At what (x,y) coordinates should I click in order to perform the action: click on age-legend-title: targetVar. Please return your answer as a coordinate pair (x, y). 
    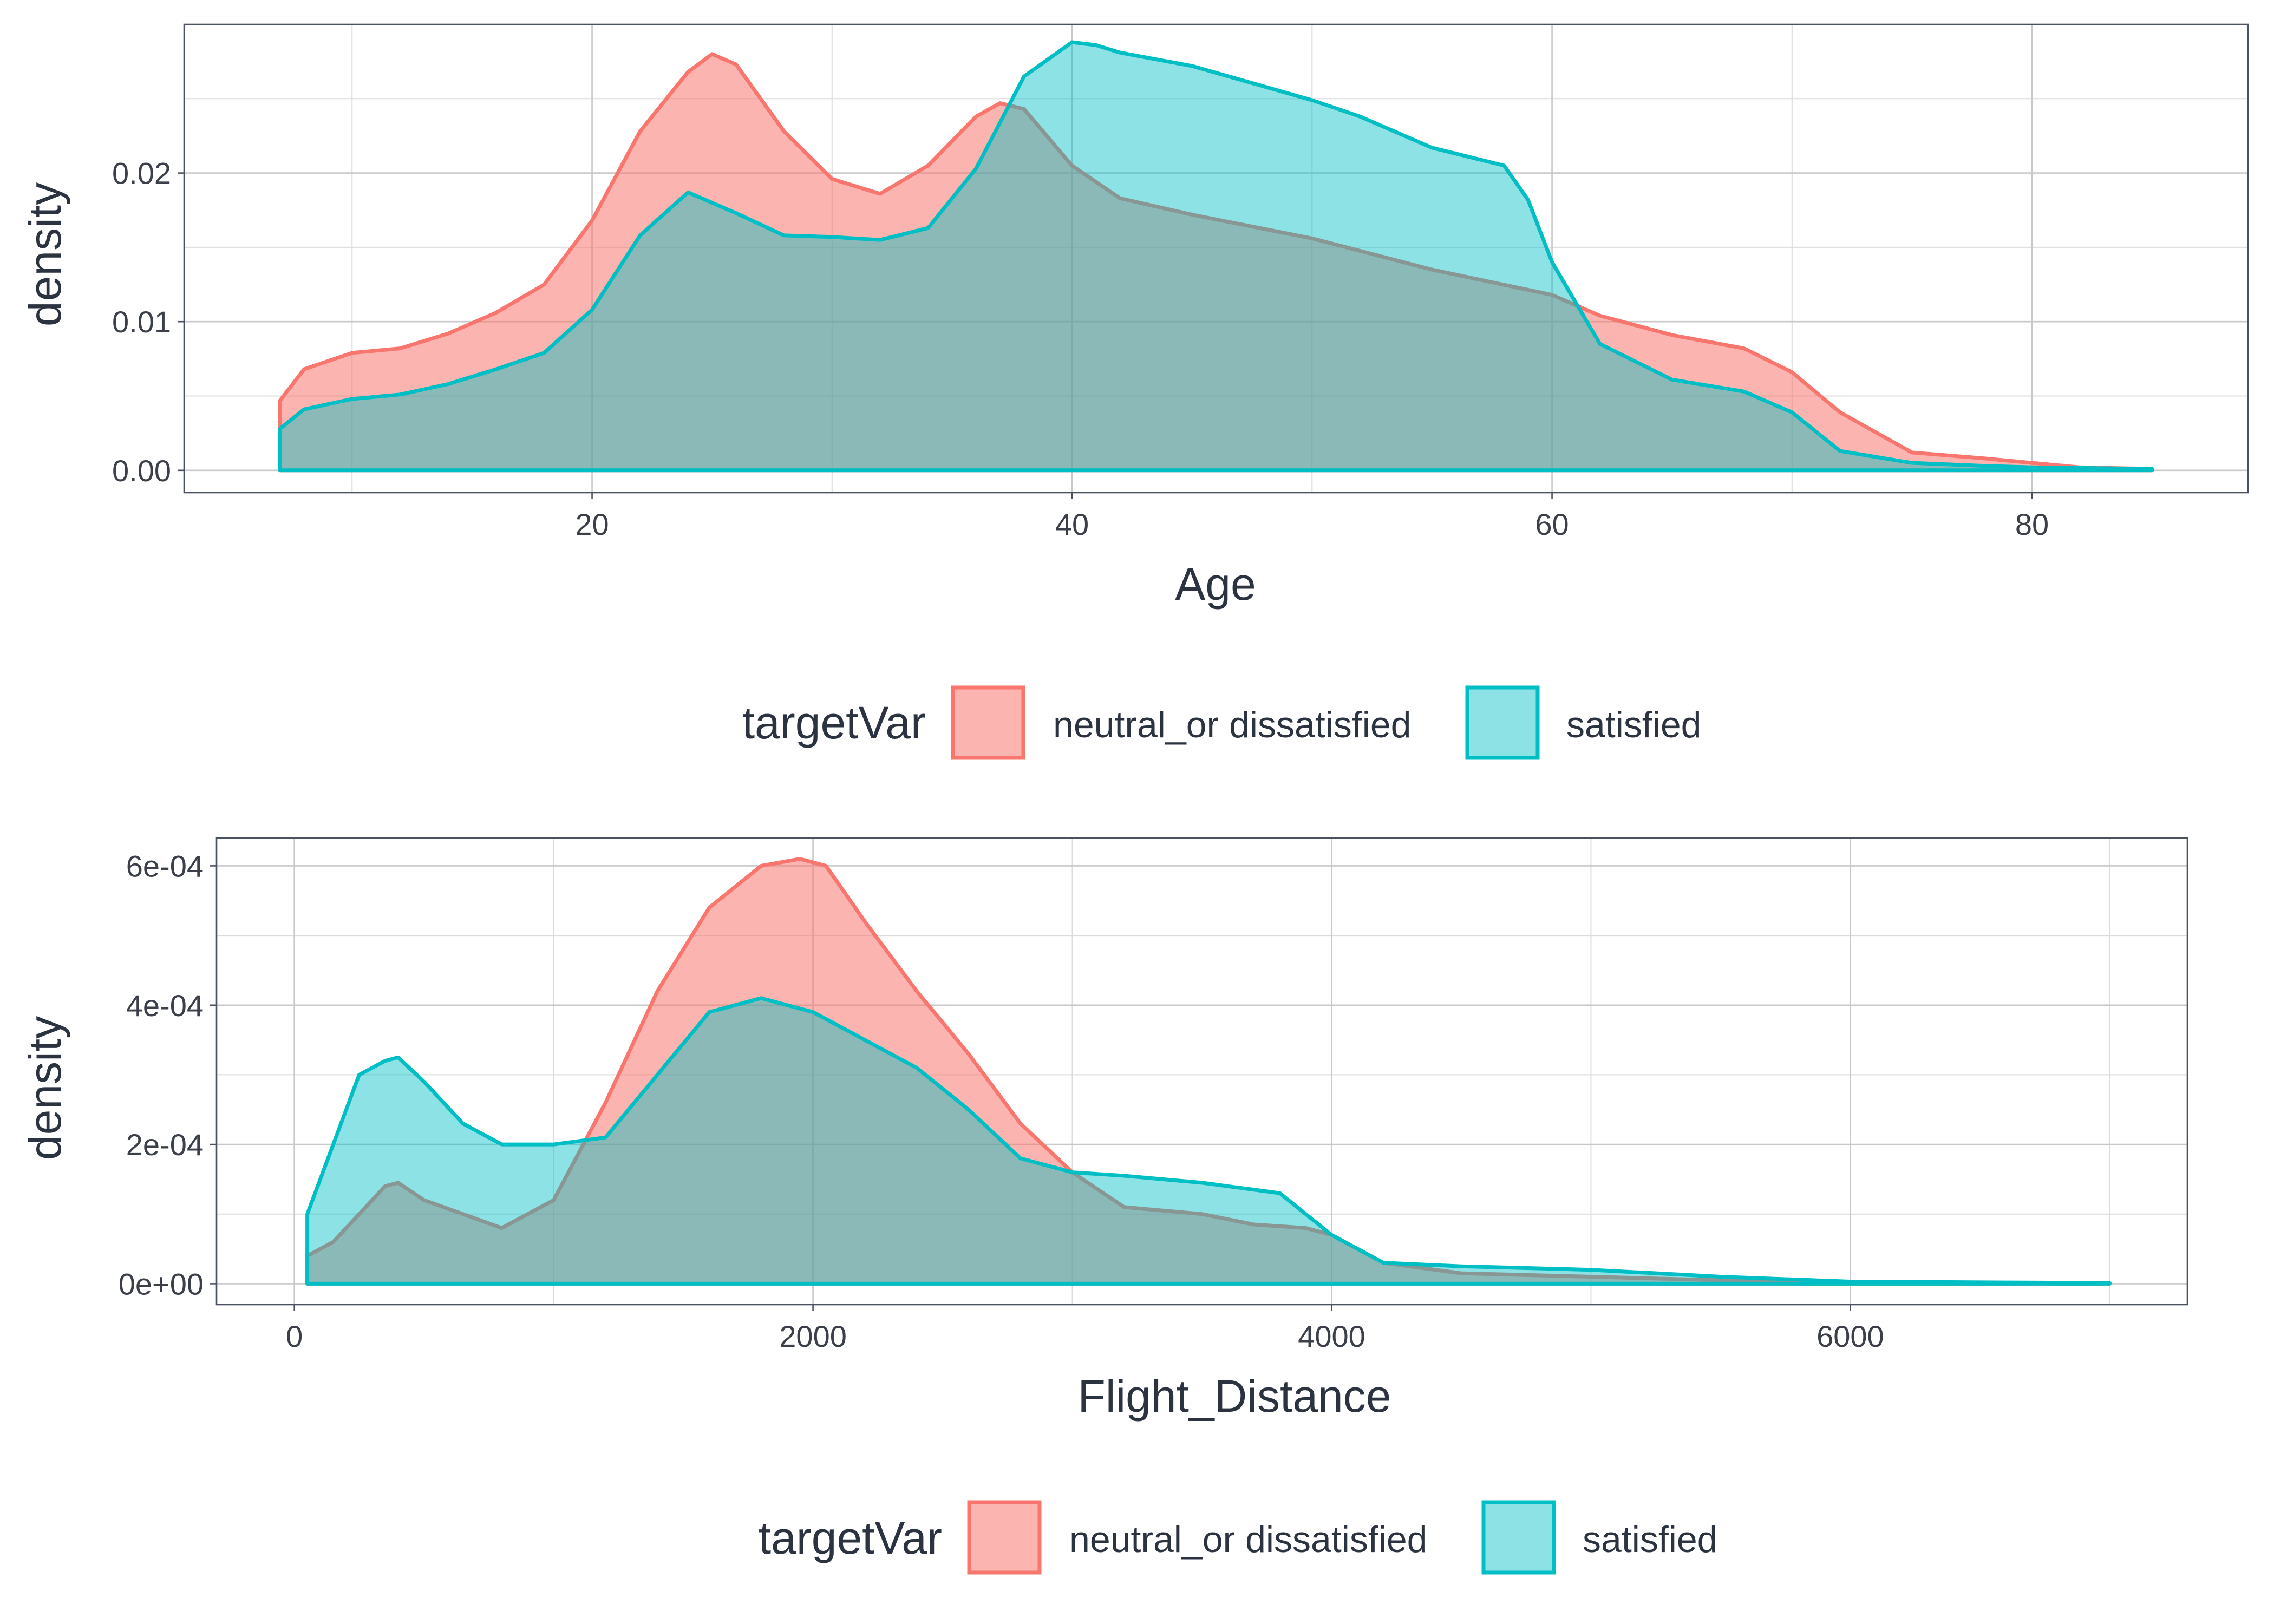
    Looking at the image, I should click on (834, 722).